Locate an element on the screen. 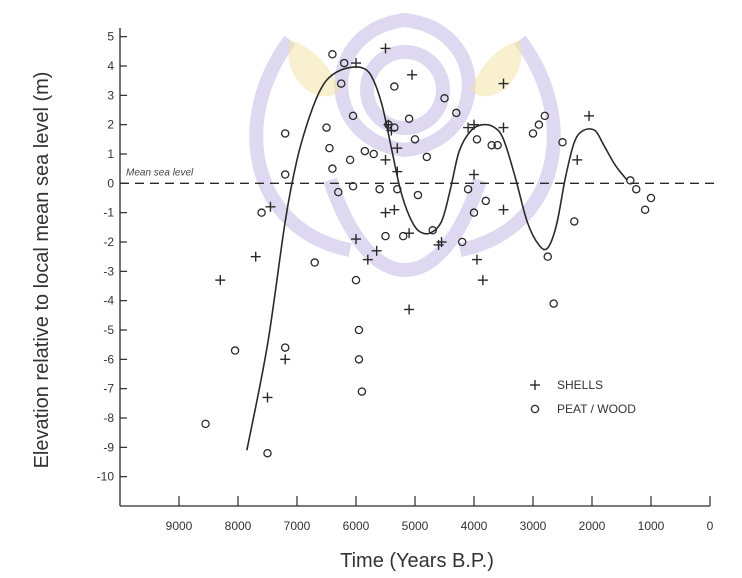 The height and width of the screenshot is (578, 742). x-tick-label: 9000 is located at coordinates (179, 526).